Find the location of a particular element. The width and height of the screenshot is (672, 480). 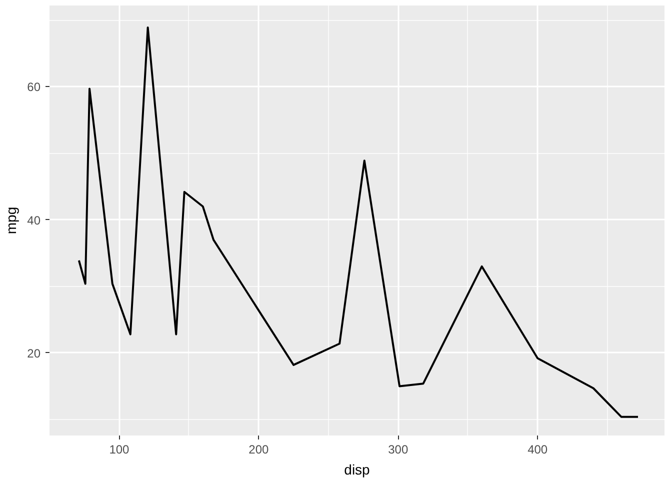

y-tick-label: 40 is located at coordinates (34, 220).